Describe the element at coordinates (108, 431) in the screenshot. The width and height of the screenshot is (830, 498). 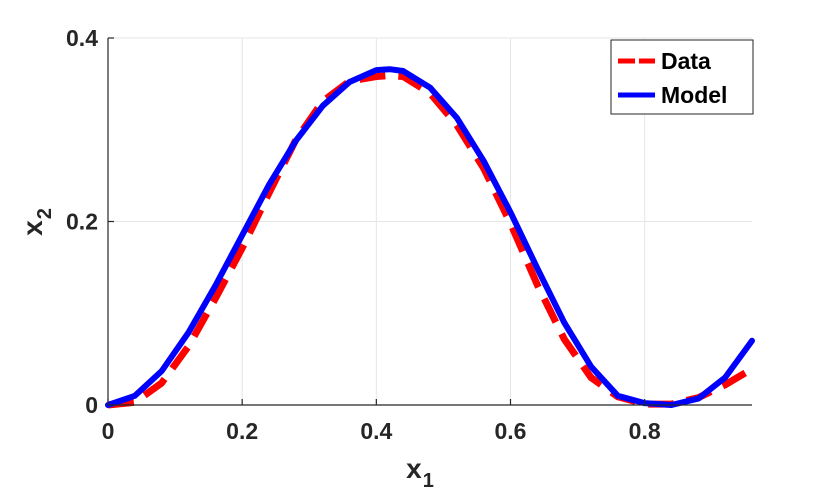
I see `x-tick-label: 0` at that location.